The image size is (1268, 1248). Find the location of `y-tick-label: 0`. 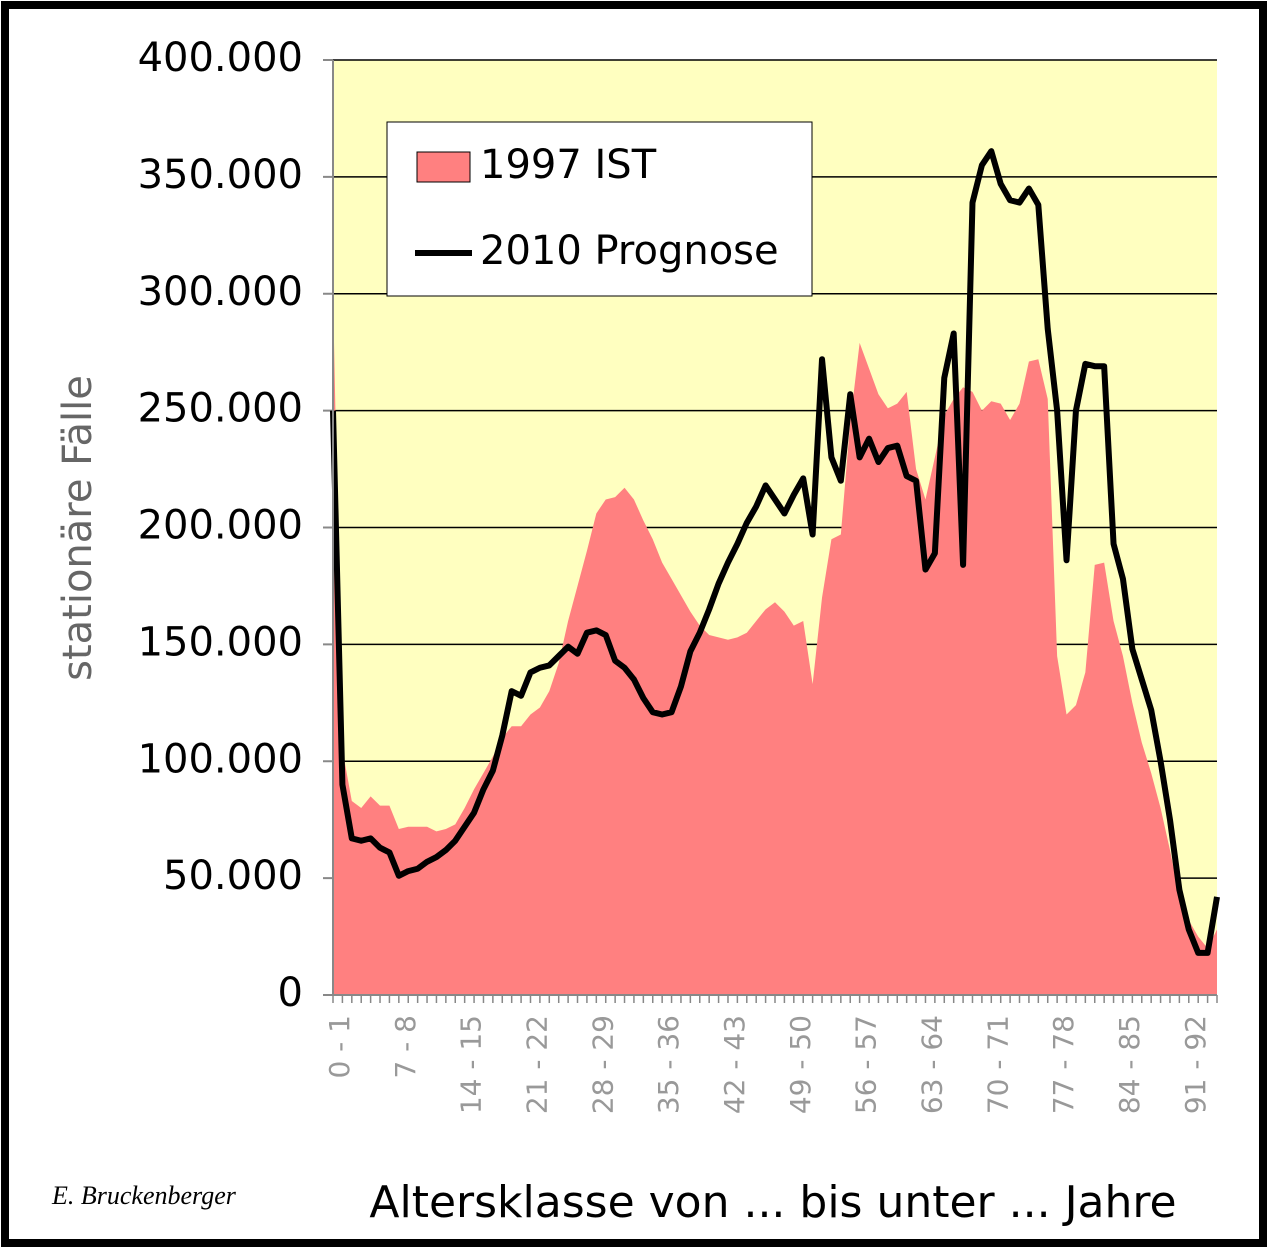

y-tick-label: 0 is located at coordinates (290, 993).